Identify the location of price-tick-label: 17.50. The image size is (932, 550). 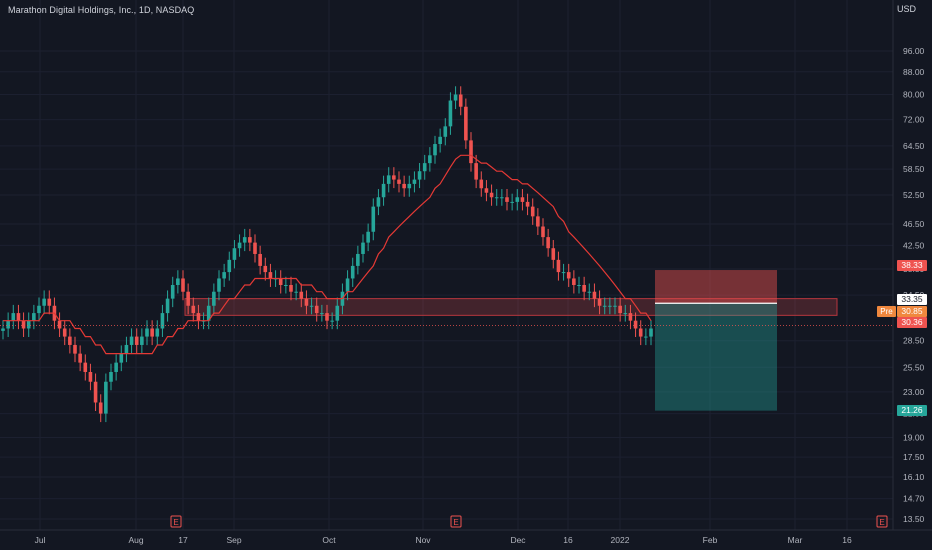
(914, 457).